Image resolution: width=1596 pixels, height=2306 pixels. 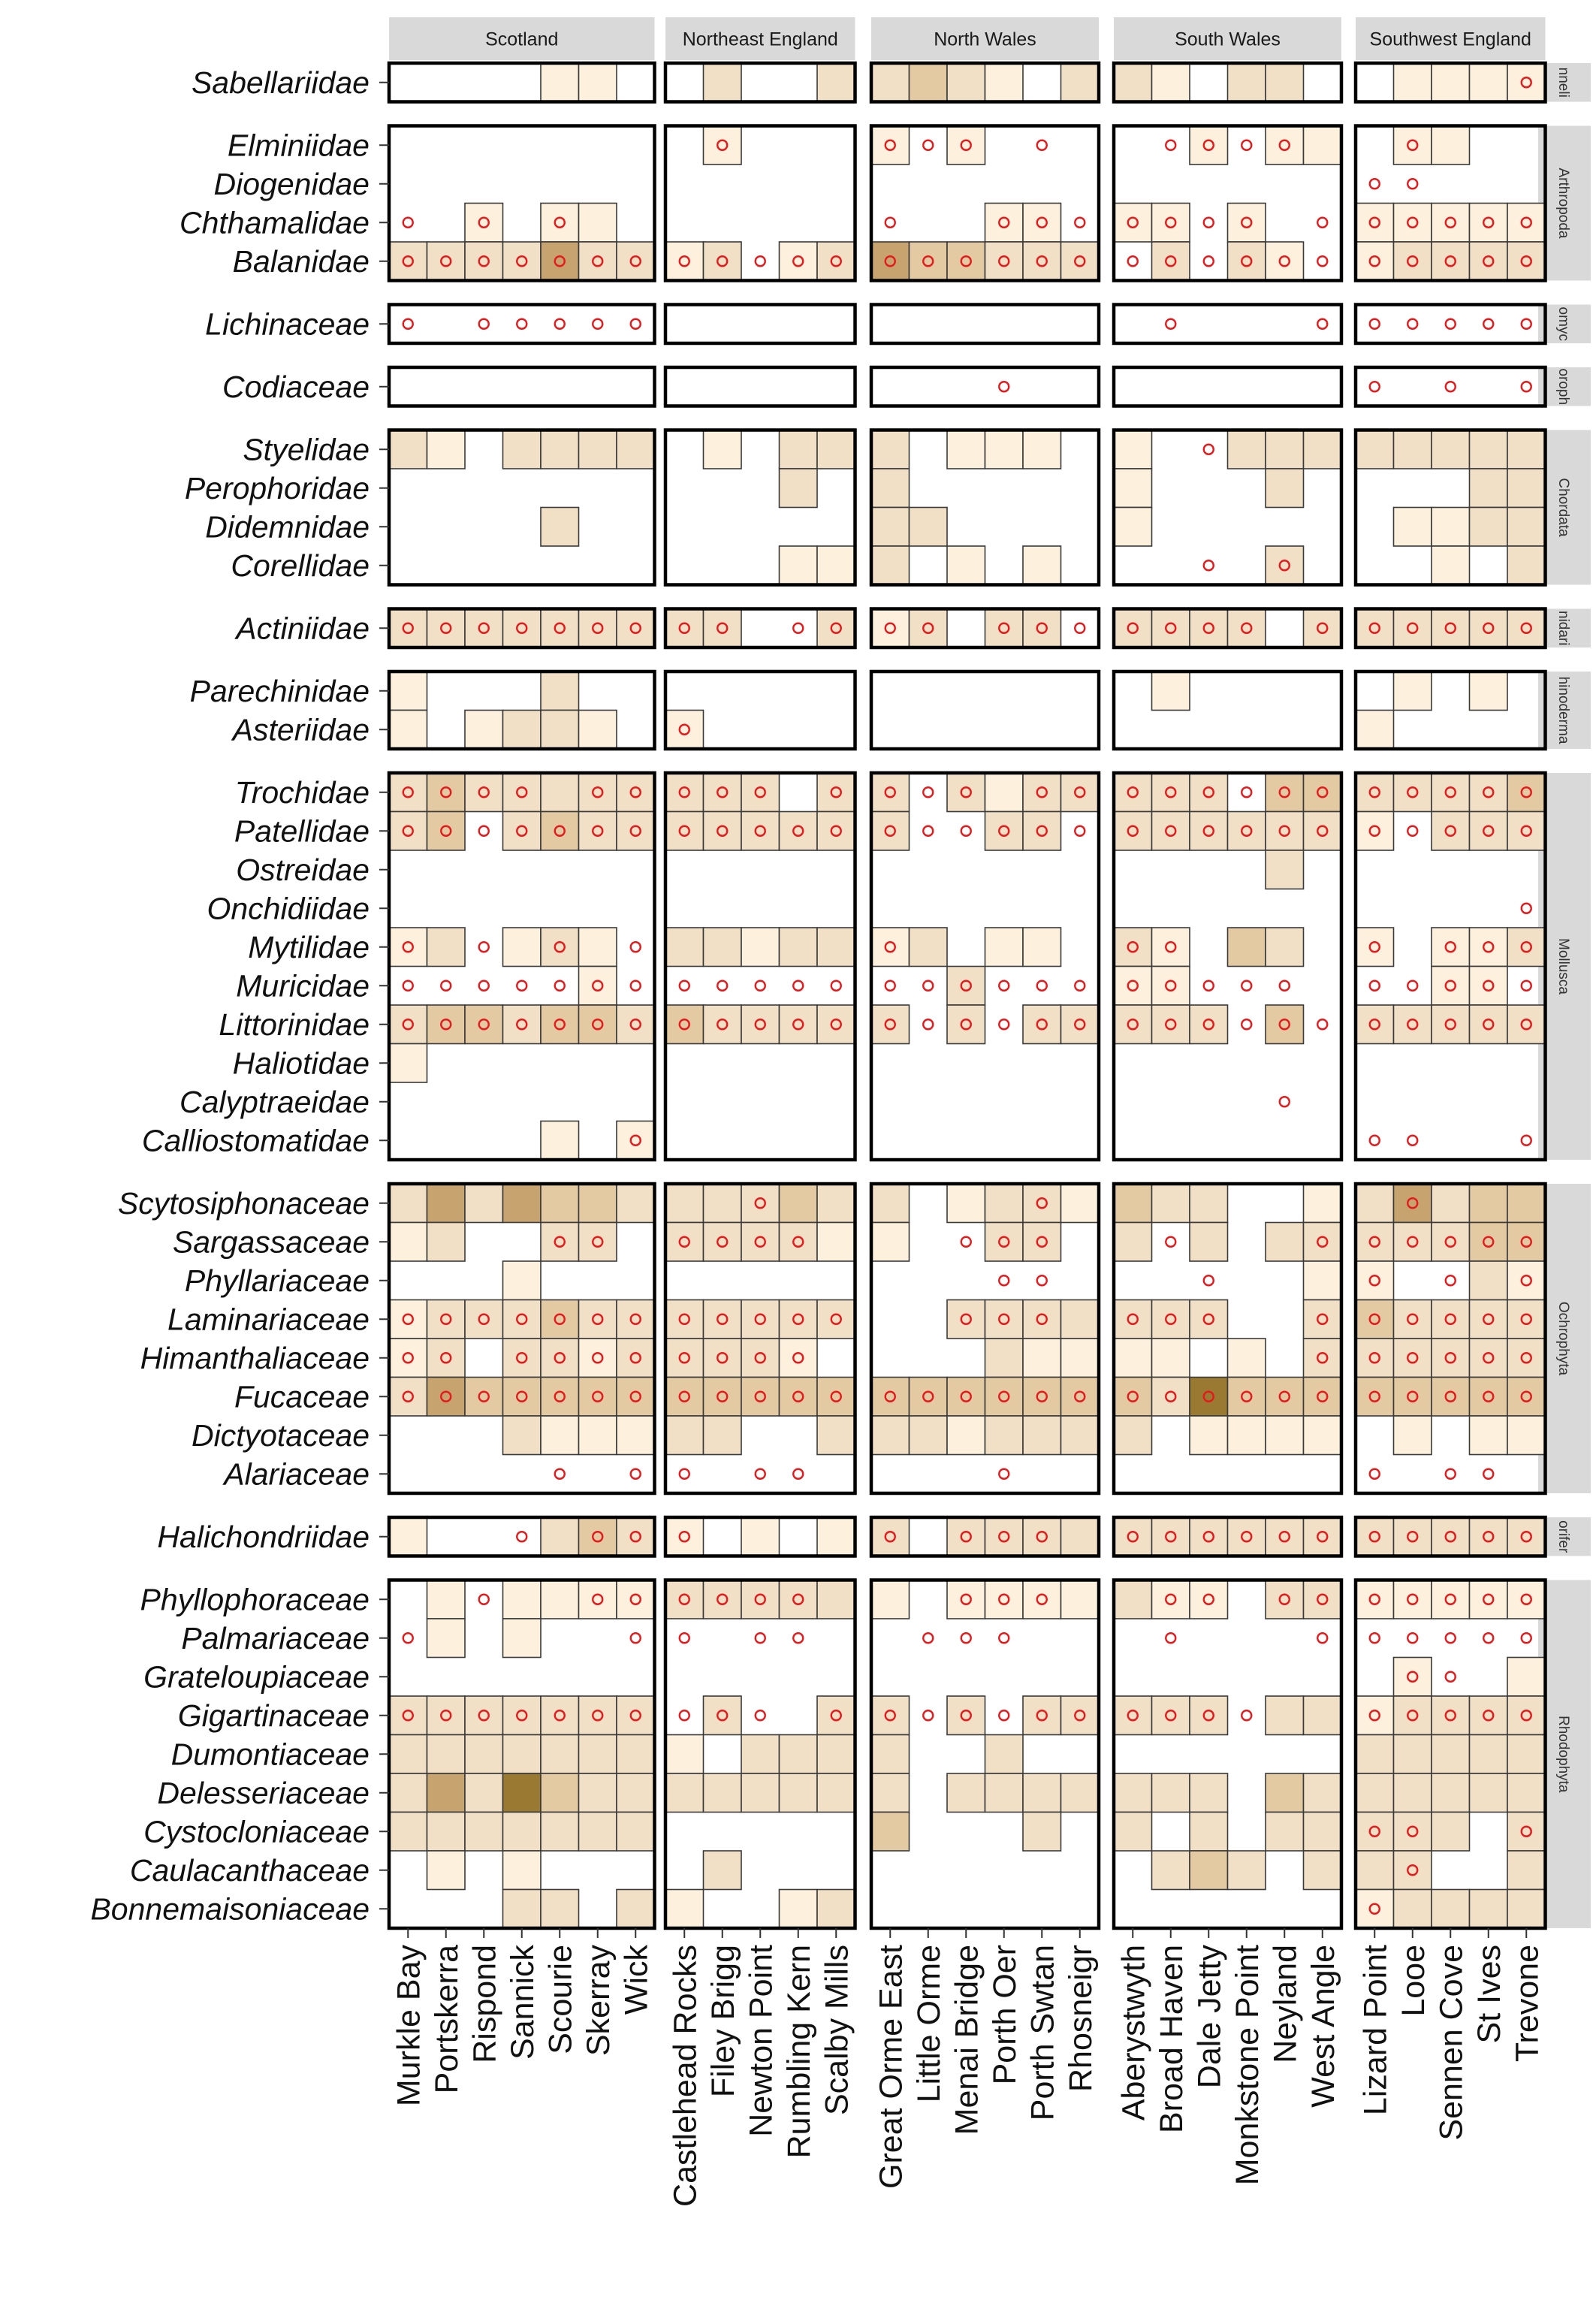 What do you see at coordinates (484, 1793) in the screenshot?
I see `cell-delesseriaceae-rispond` at bounding box center [484, 1793].